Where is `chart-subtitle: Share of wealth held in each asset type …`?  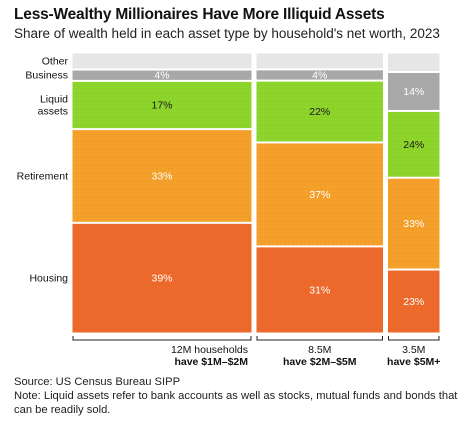 chart-subtitle: Share of wealth held in each asset type … is located at coordinates (227, 33).